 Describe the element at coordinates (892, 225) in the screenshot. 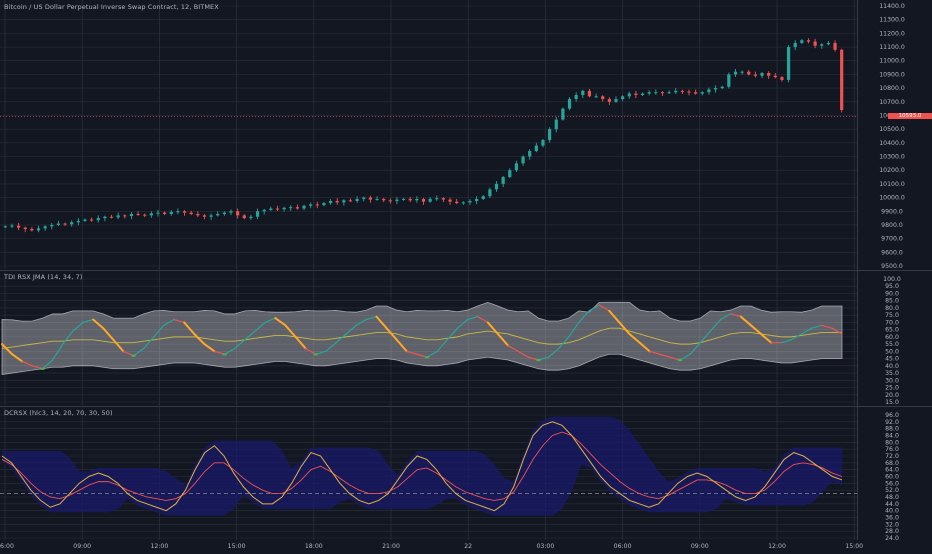

I see `y-tick-label: 9800.0` at that location.